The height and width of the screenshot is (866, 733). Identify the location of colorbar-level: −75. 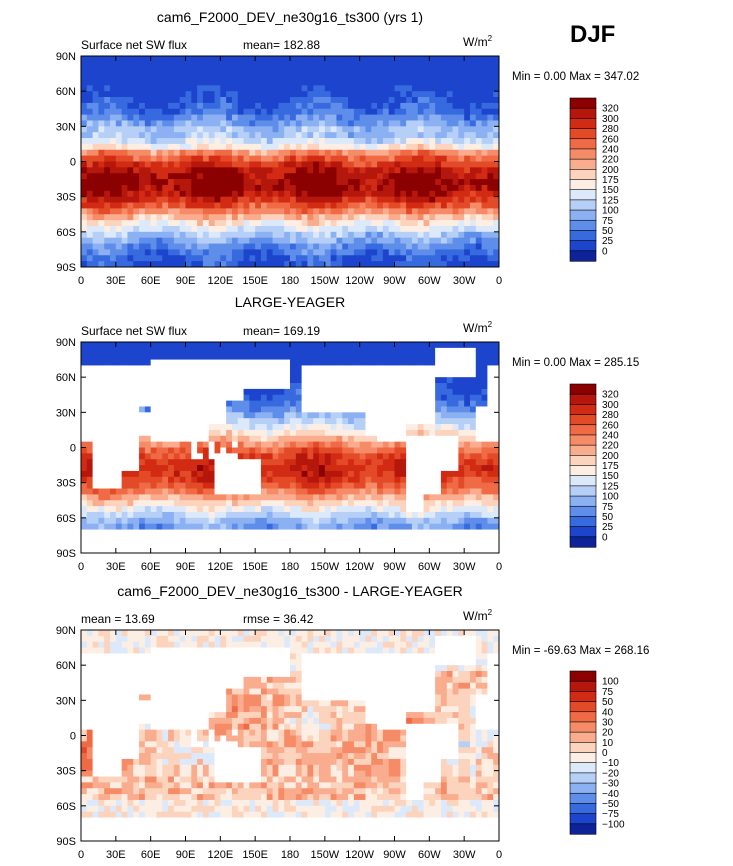
(610, 814).